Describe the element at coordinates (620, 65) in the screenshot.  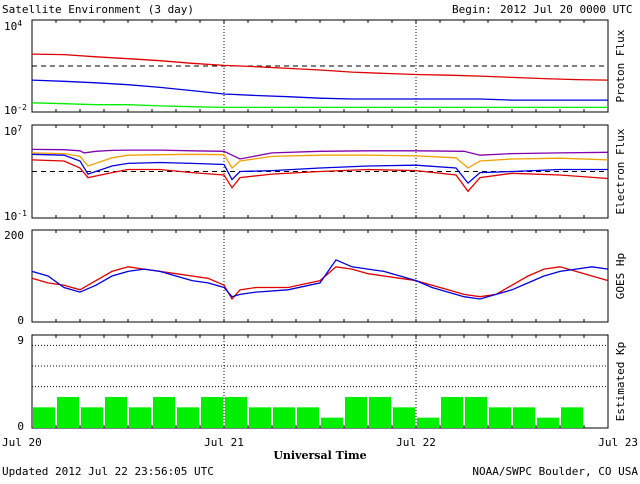
I see `panel-ylabel: Proton Flux` at that location.